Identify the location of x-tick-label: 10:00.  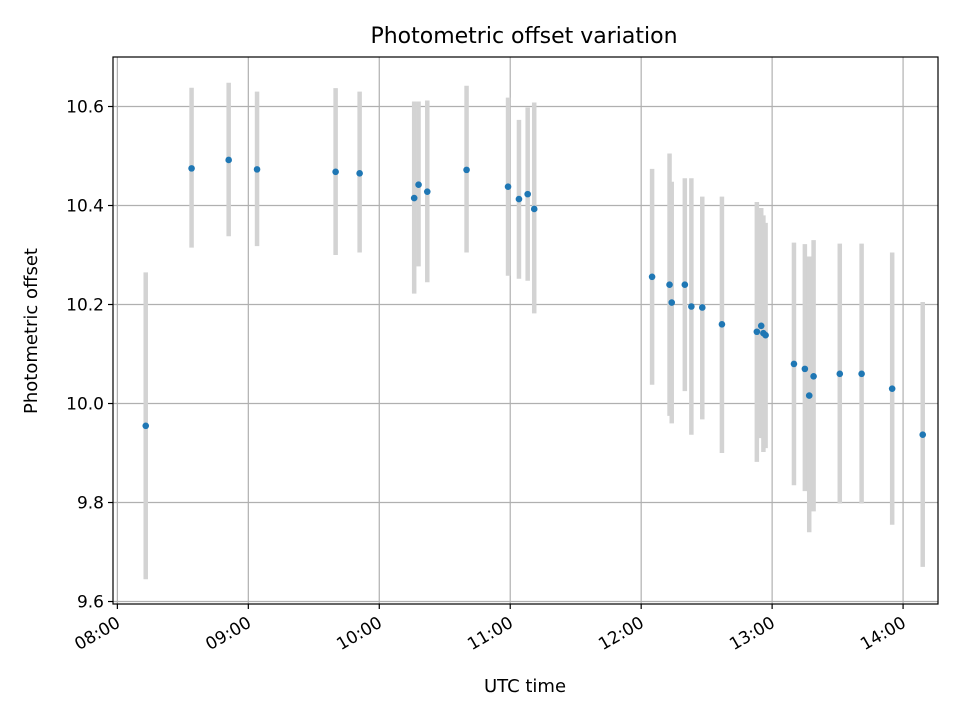
(359, 634).